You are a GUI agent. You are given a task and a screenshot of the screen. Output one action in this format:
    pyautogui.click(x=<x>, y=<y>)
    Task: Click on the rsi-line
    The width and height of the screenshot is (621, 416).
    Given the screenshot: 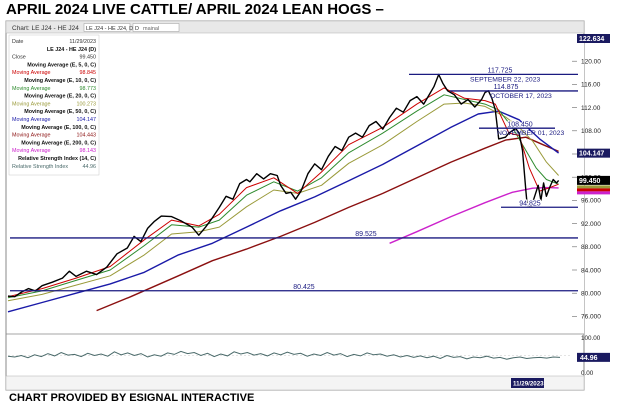 What is the action you would take?
    pyautogui.click(x=284, y=355)
    